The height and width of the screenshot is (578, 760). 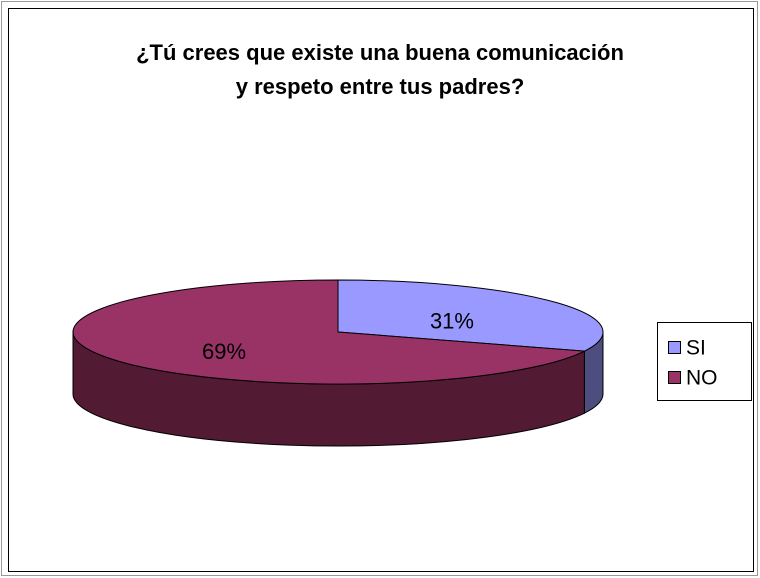 What do you see at coordinates (696, 348) in the screenshot?
I see `legend-label: SI` at bounding box center [696, 348].